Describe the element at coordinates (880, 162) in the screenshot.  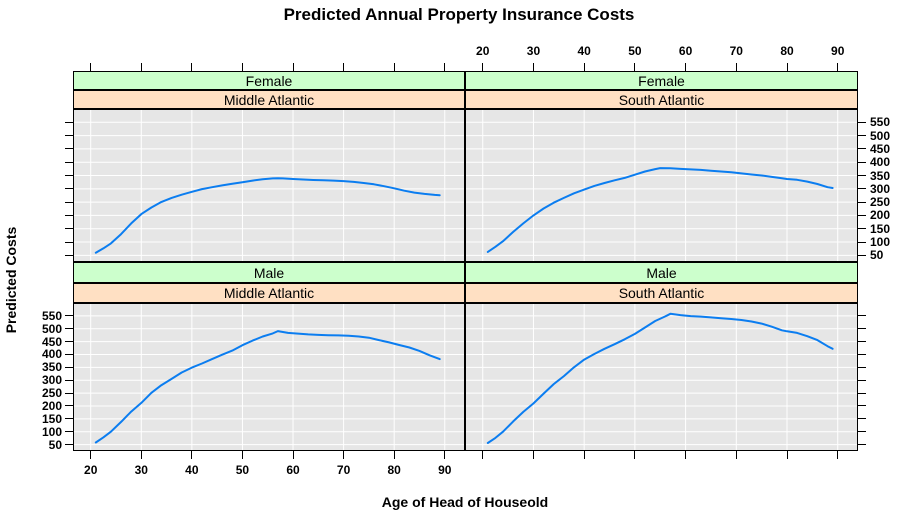
I see `y-tick-label-right: 400` at that location.